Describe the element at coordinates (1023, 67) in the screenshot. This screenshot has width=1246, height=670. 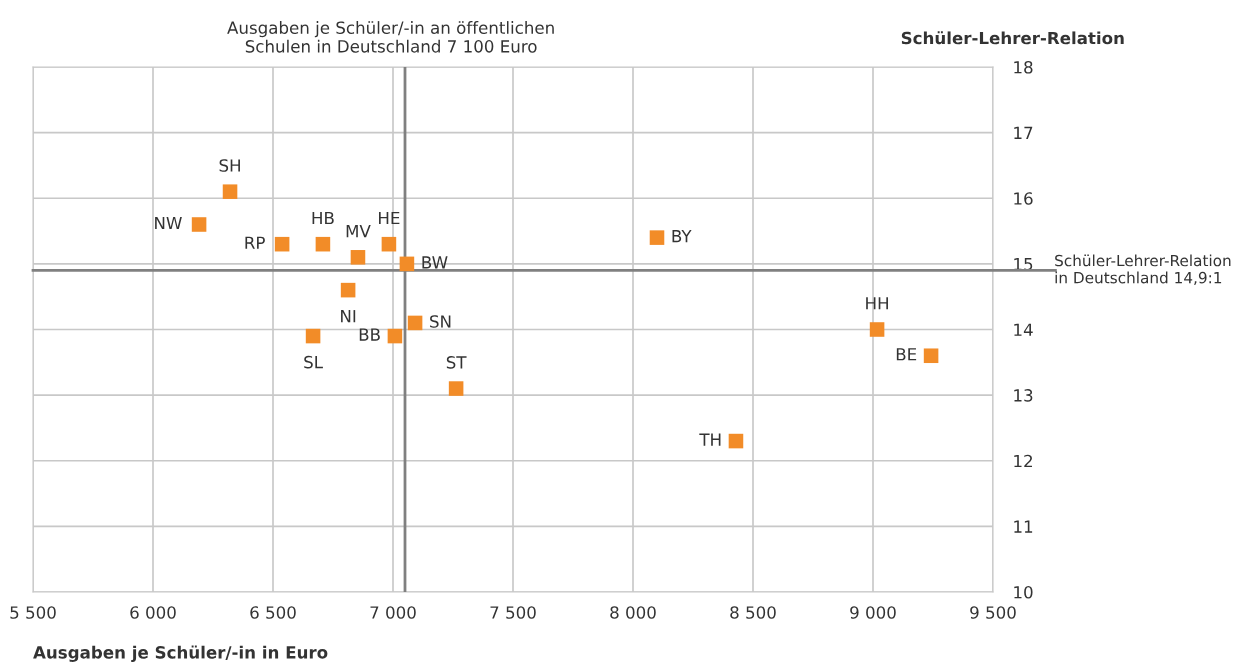
I see `y-tick-label: 18` at that location.